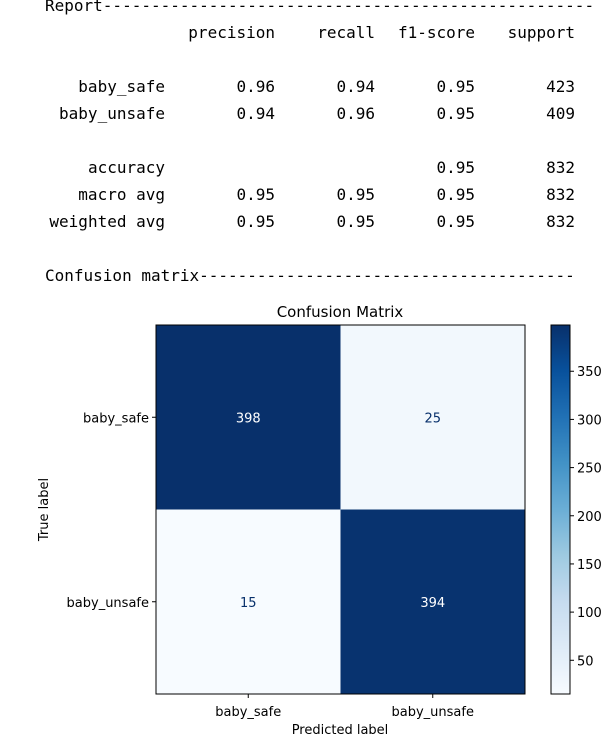 The width and height of the screenshot is (610, 741). Describe the element at coordinates (121, 194) in the screenshot. I see `report-row-label: macro avg` at that location.